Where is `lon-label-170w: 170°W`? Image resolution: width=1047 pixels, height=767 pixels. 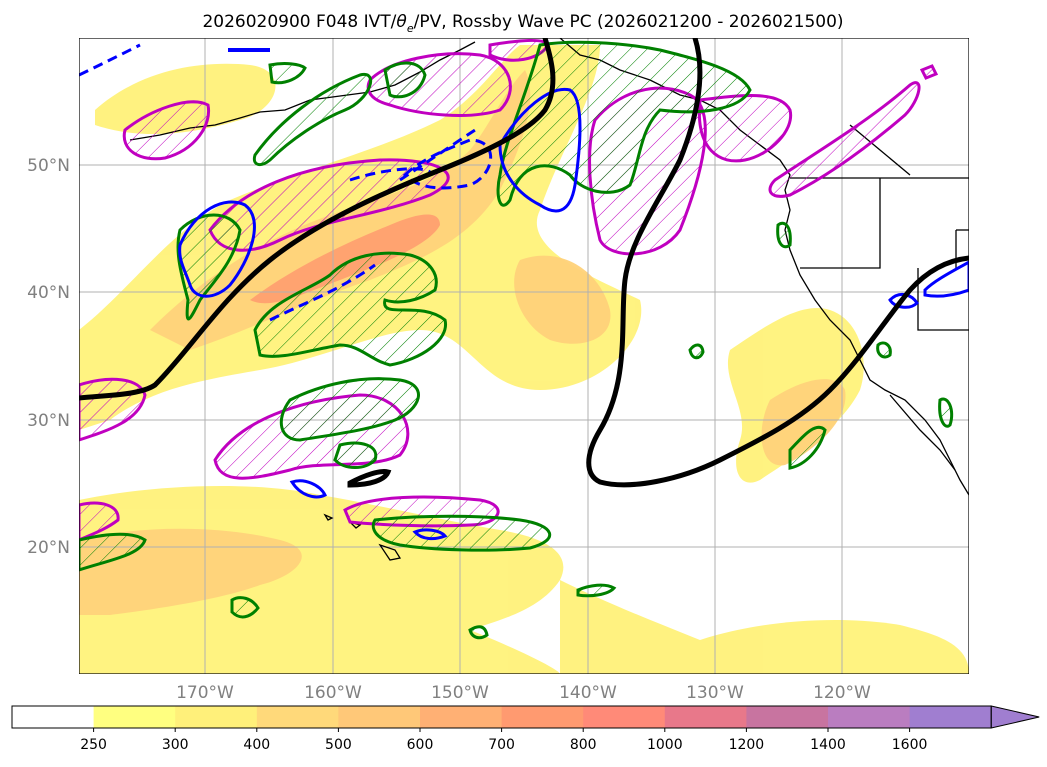
lon-label-170w: 170°W is located at coordinates (205, 693).